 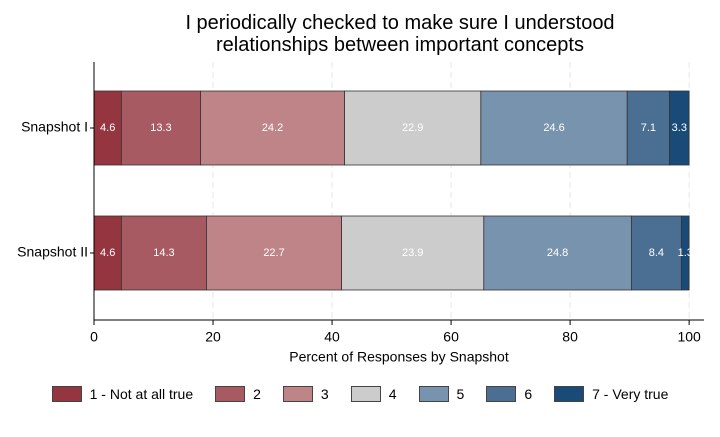 I want to click on legend-item: 2, so click(x=238, y=394).